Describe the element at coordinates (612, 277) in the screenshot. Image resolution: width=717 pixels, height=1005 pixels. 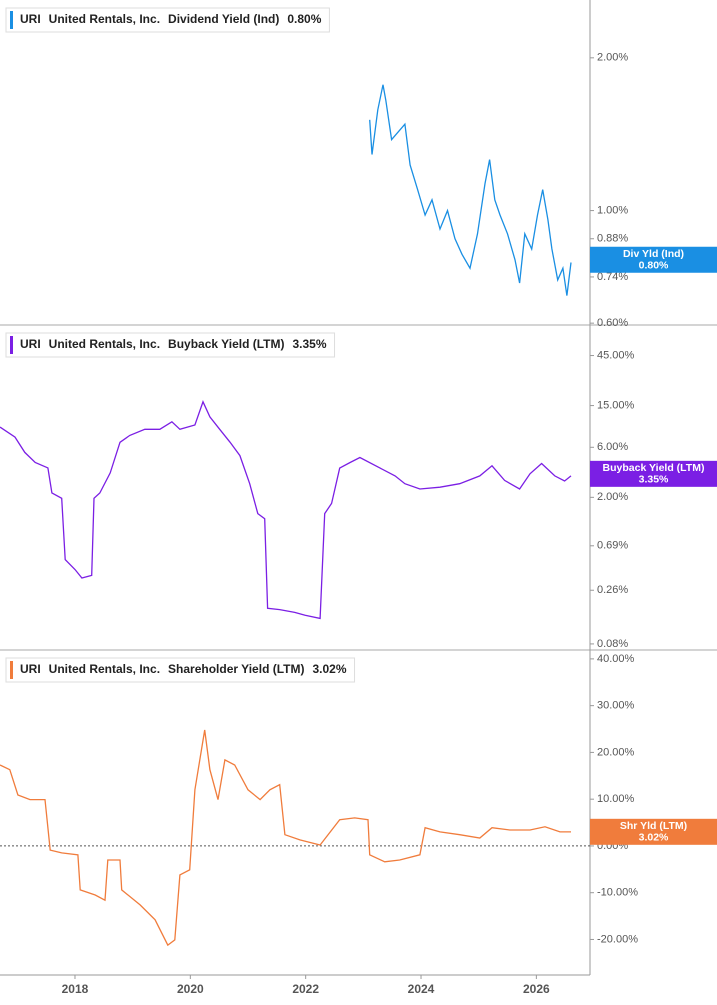
I see `y-tick-label: 0.74%` at that location.